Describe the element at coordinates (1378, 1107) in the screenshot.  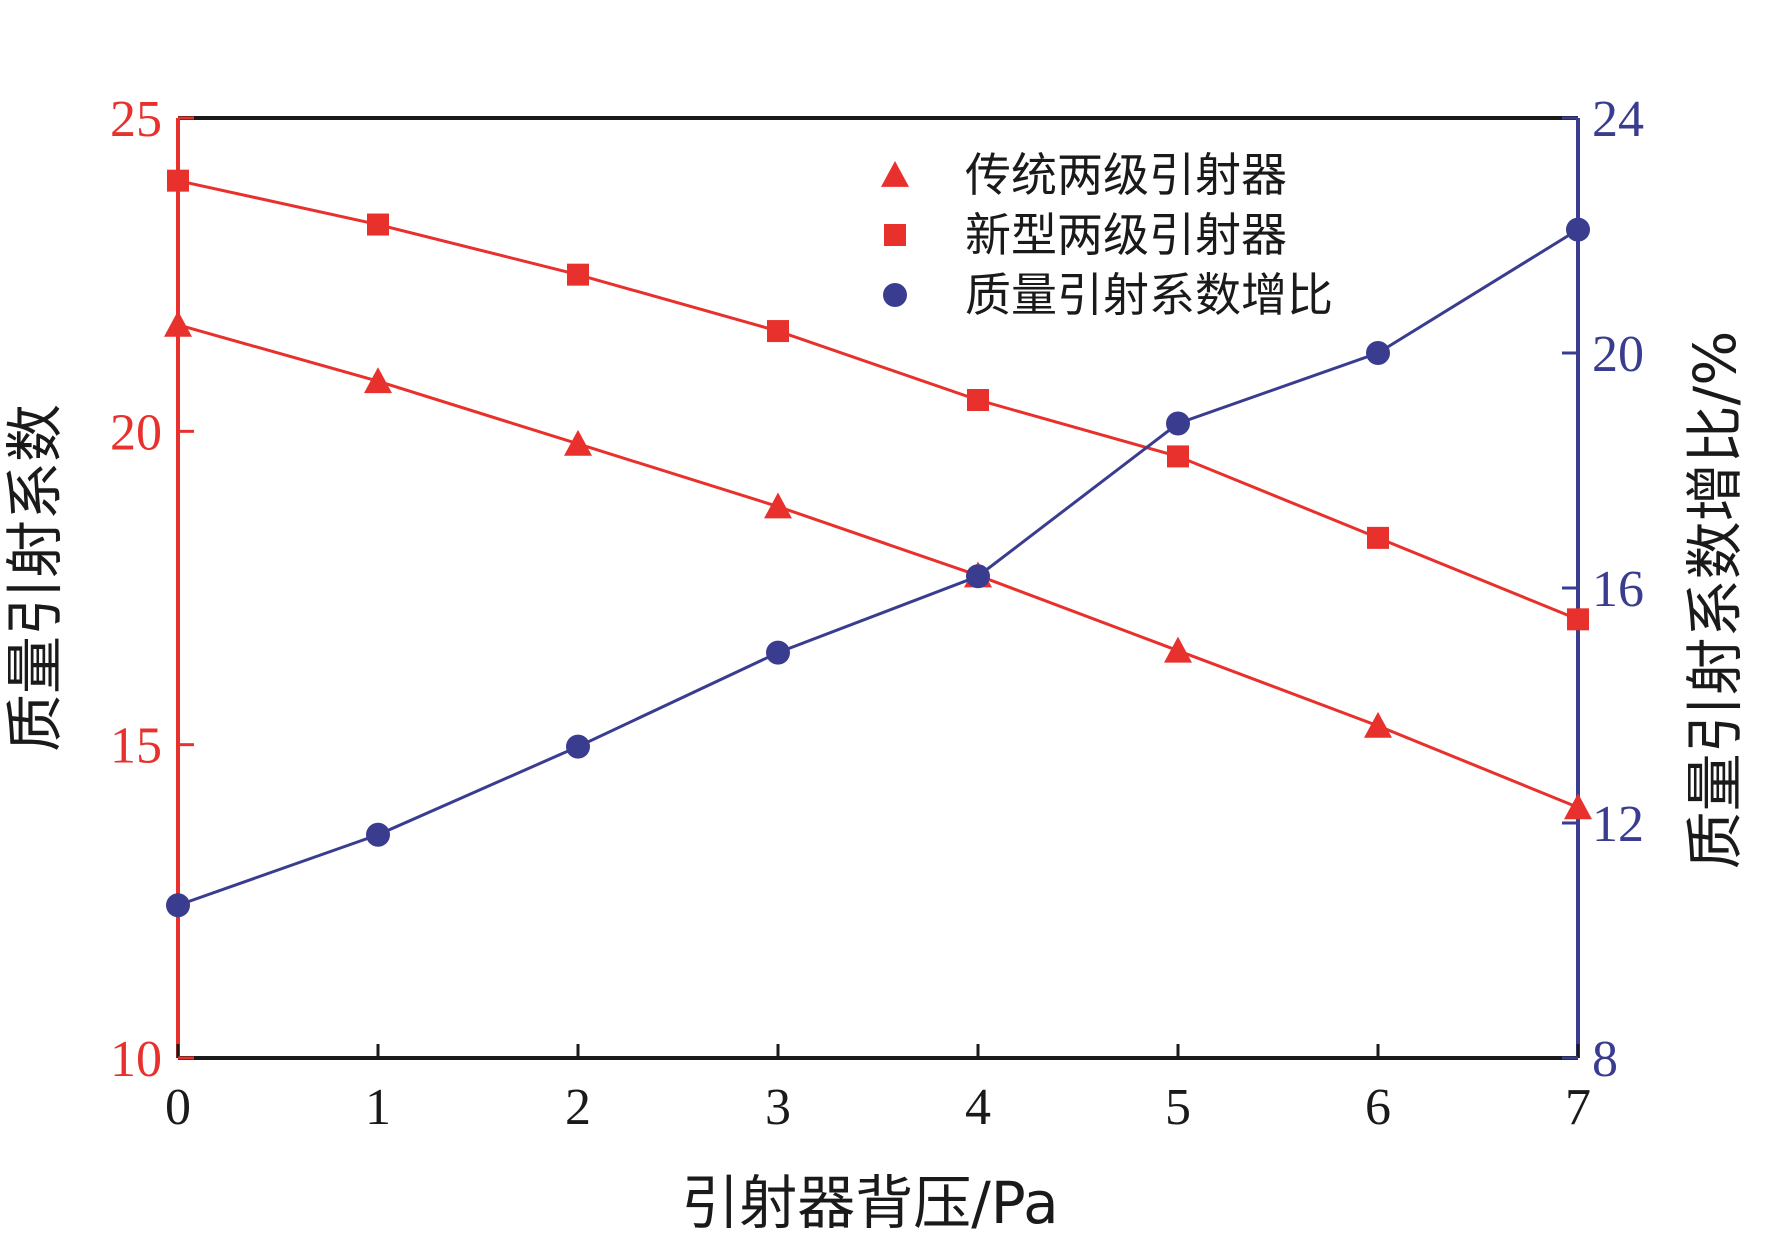
I see `x-tick-label: 6` at that location.